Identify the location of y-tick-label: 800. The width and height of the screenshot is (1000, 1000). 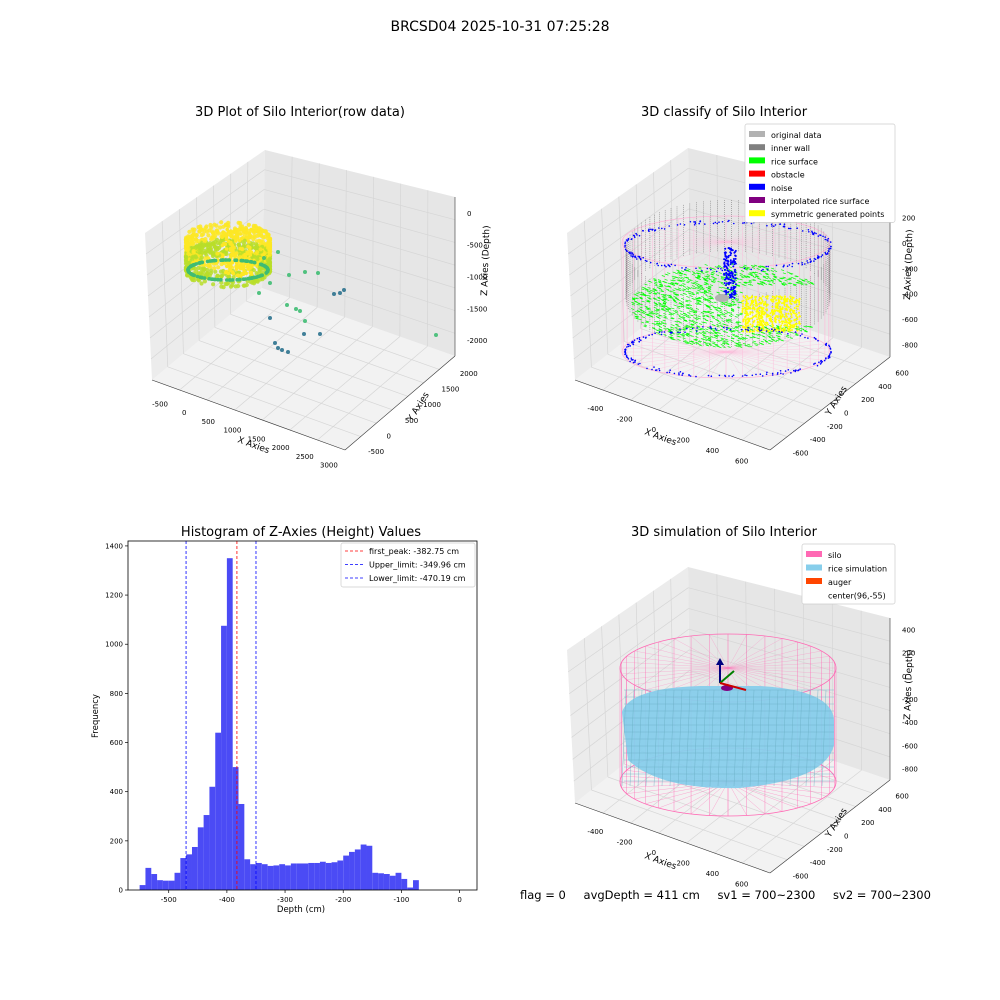
(116, 694).